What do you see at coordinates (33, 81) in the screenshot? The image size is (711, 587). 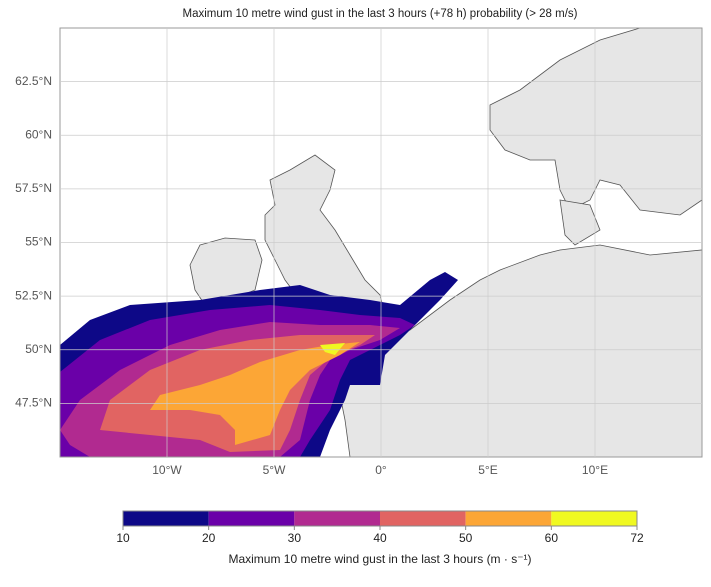 I see `y-tick-label: 62.5°N` at bounding box center [33, 81].